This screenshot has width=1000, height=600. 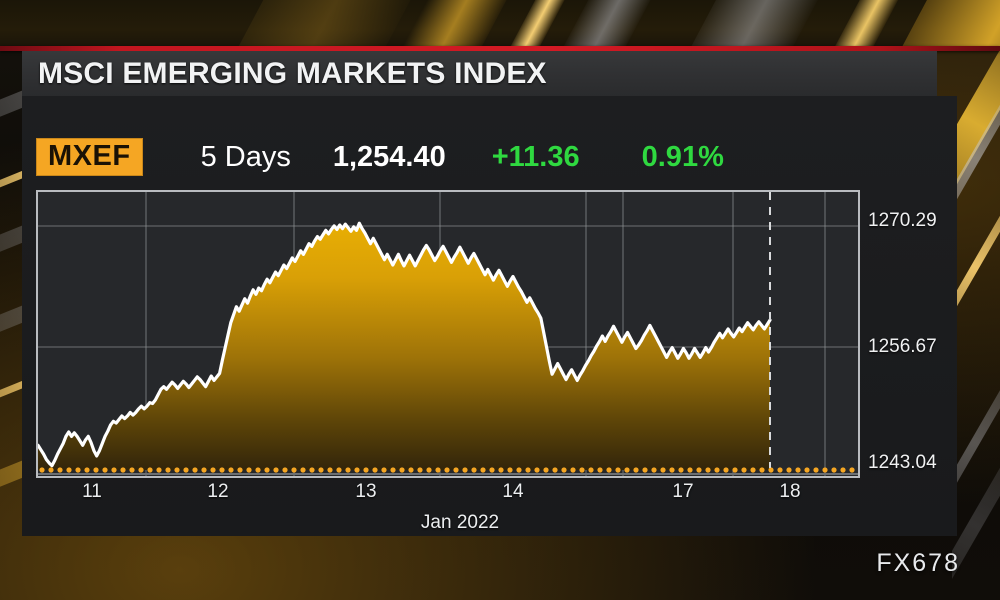 I want to click on top-banner-art, so click(x=500, y=25).